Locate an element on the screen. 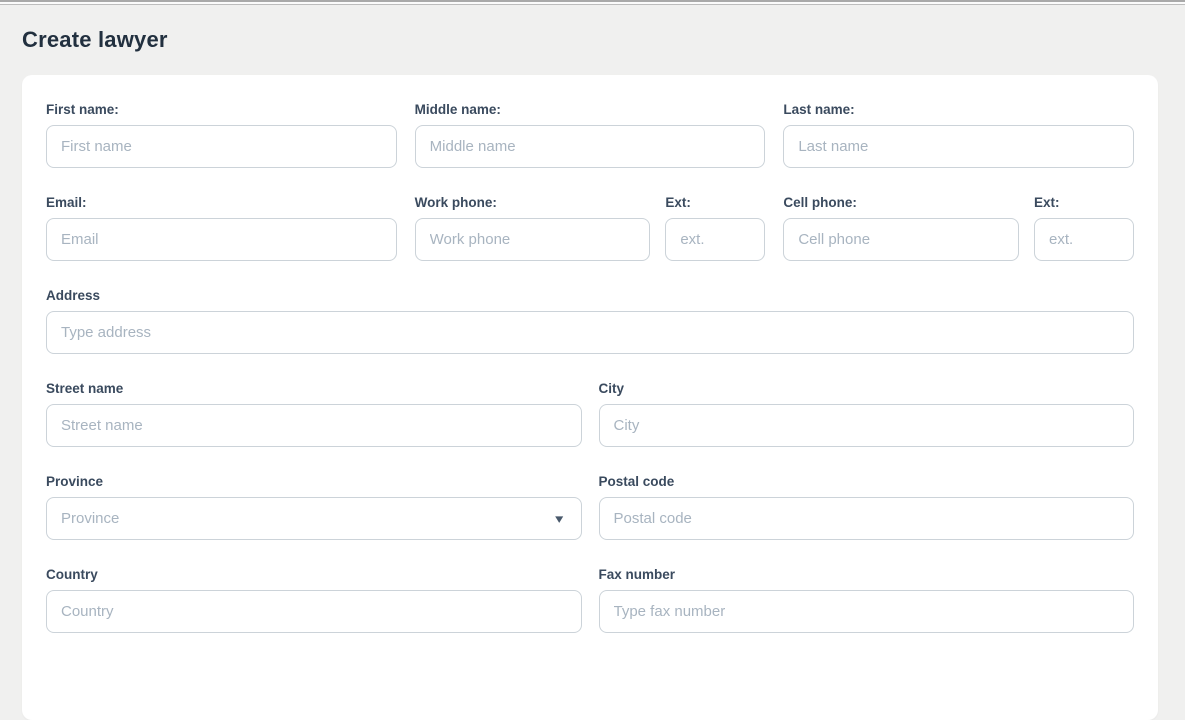 The width and height of the screenshot is (1185, 720). province-postal-row: Province Province ▾ Postal code is located at coordinates (590, 507).